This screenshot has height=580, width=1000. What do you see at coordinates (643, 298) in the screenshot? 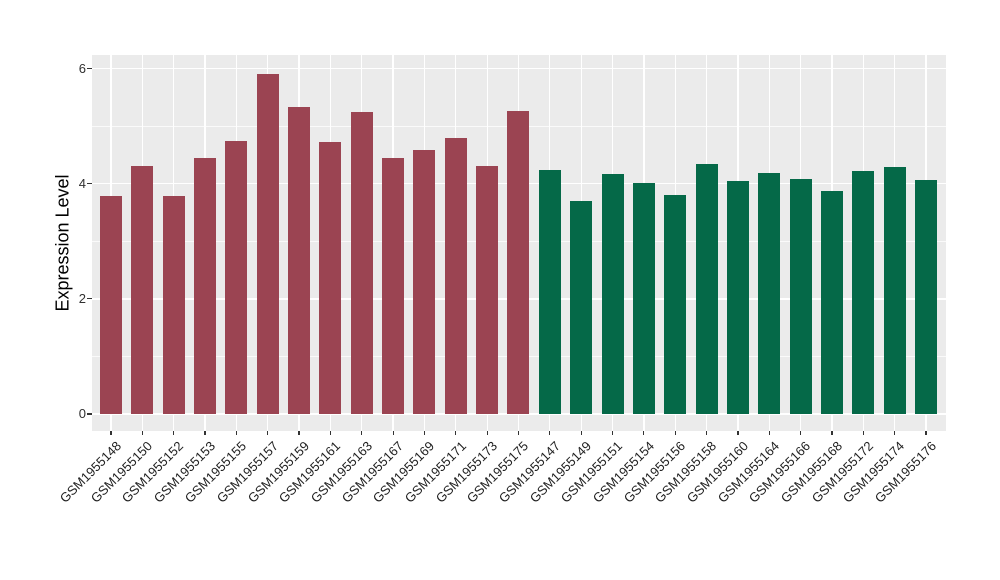
I see `bar-GSM1955154` at bounding box center [643, 298].